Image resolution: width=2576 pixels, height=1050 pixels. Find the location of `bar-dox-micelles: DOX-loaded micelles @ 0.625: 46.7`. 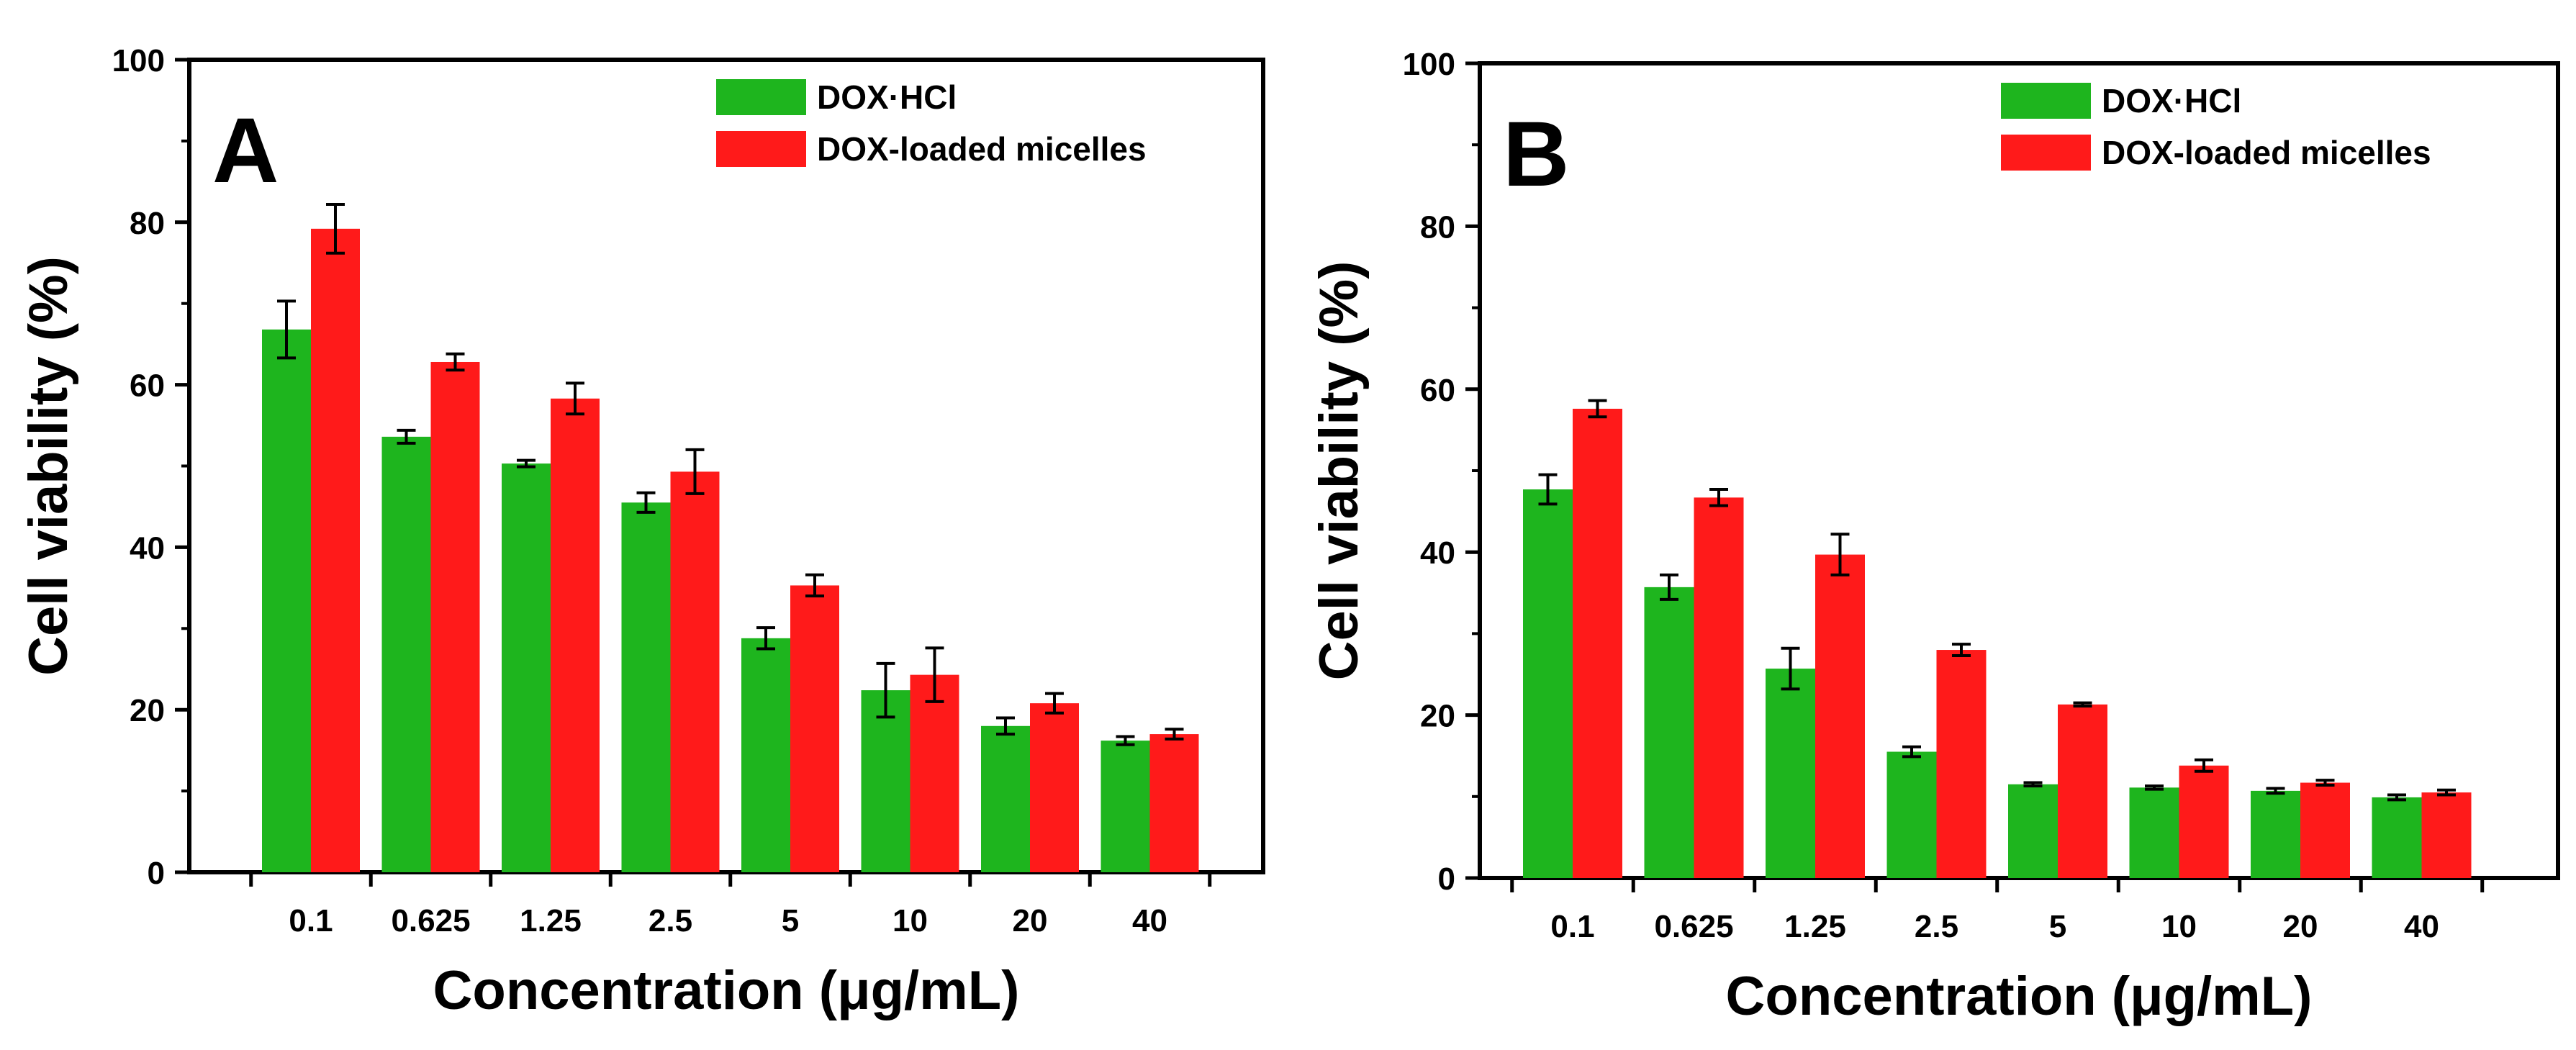

bar-dox-micelles: DOX-loaded micelles @ 0.625: 46.7 is located at coordinates (1719, 688).